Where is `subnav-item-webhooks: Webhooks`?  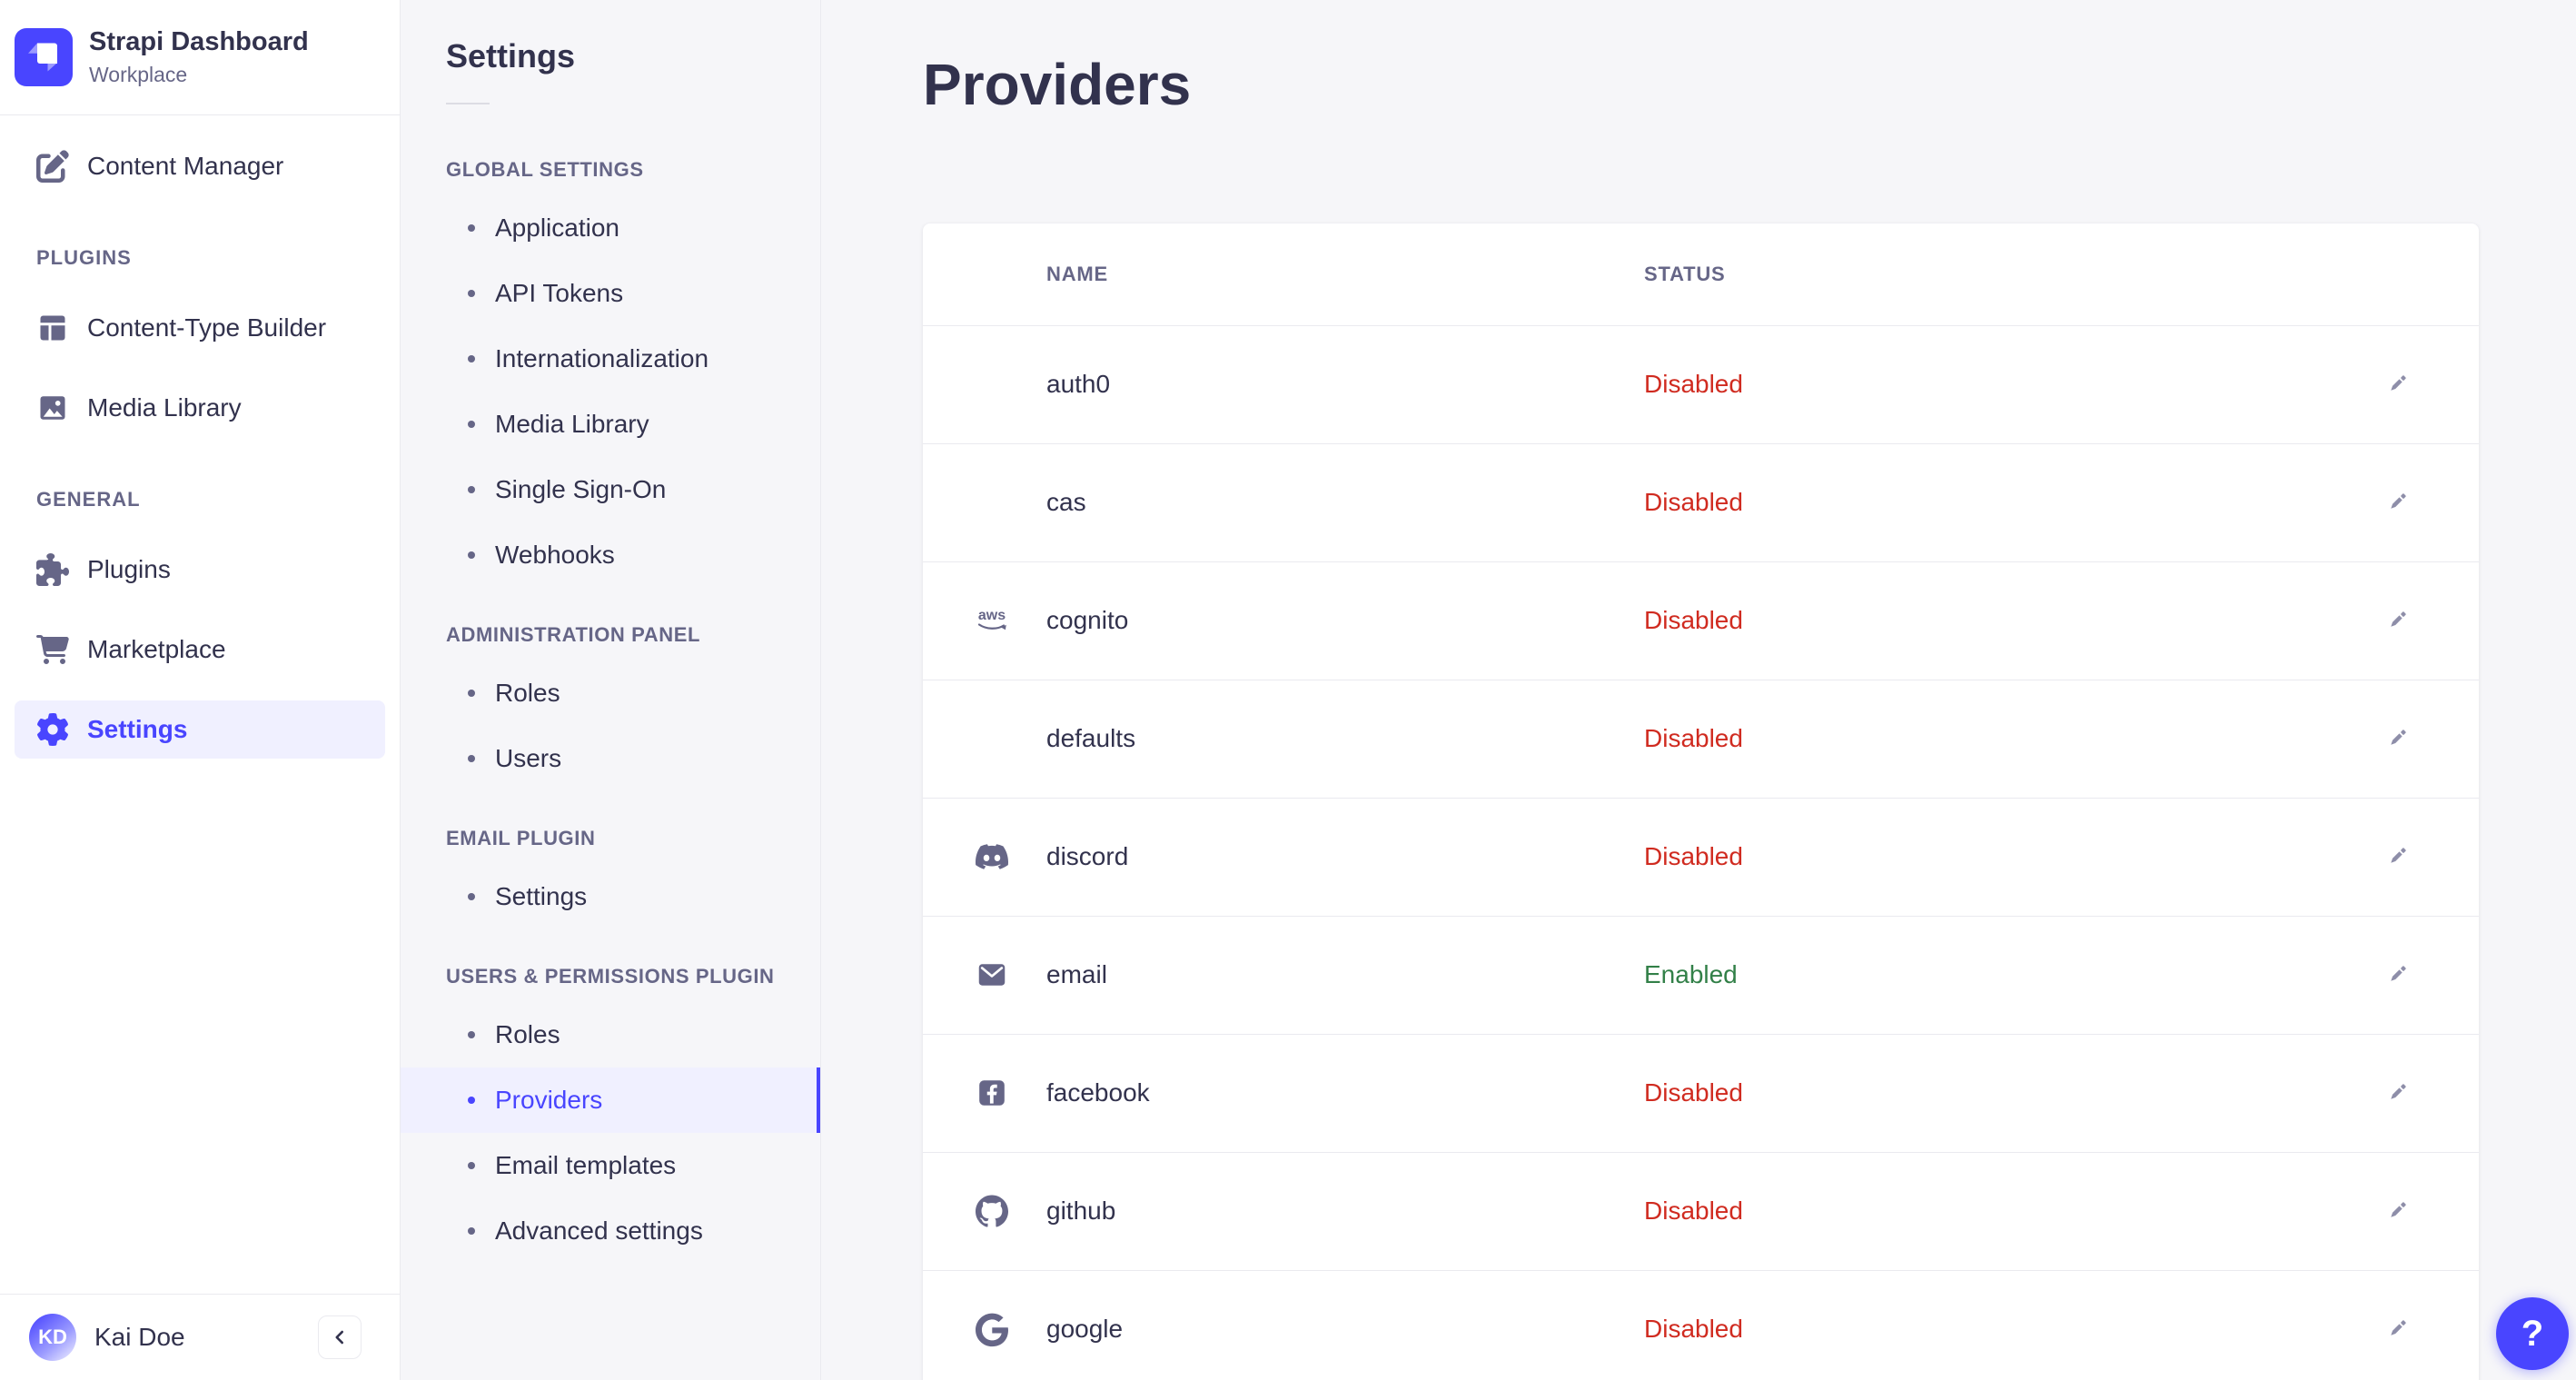 subnav-item-webhooks: Webhooks is located at coordinates (610, 555).